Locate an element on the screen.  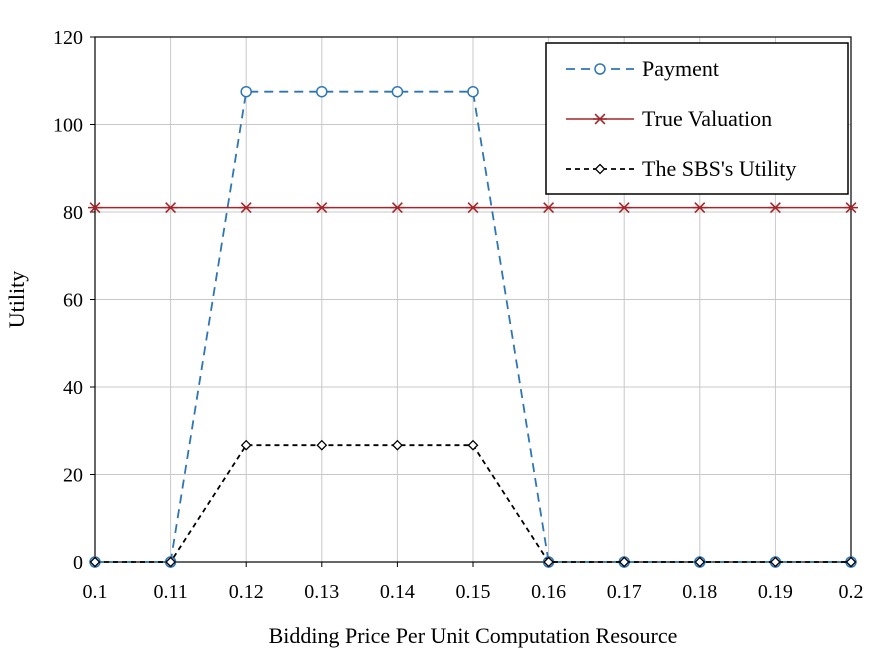
legend-label: The SBS's Utility is located at coordinates (719, 168).